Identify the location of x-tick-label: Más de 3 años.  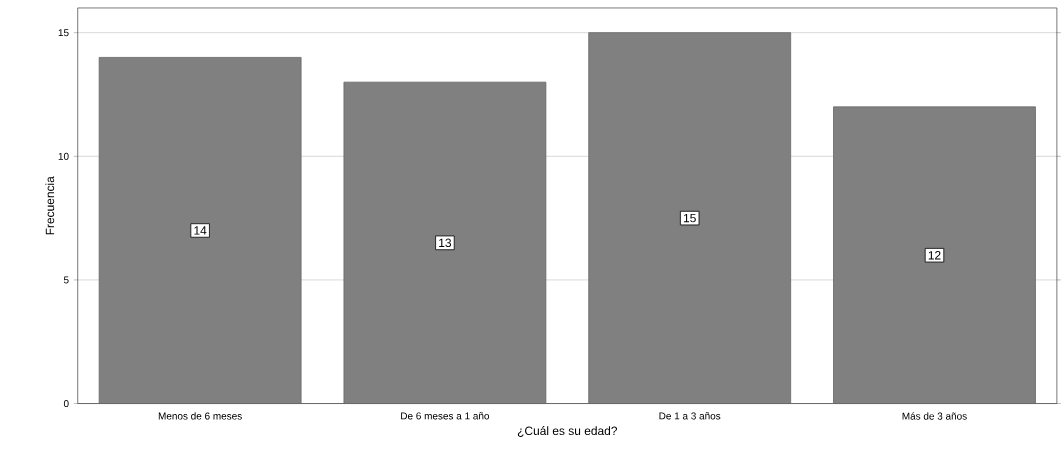
(934, 416).